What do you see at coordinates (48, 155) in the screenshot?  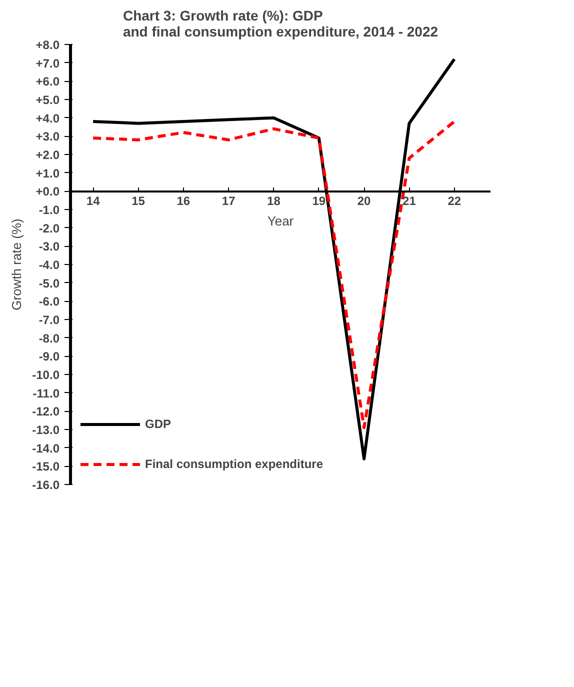 I see `y-tick-label: +2.0` at bounding box center [48, 155].